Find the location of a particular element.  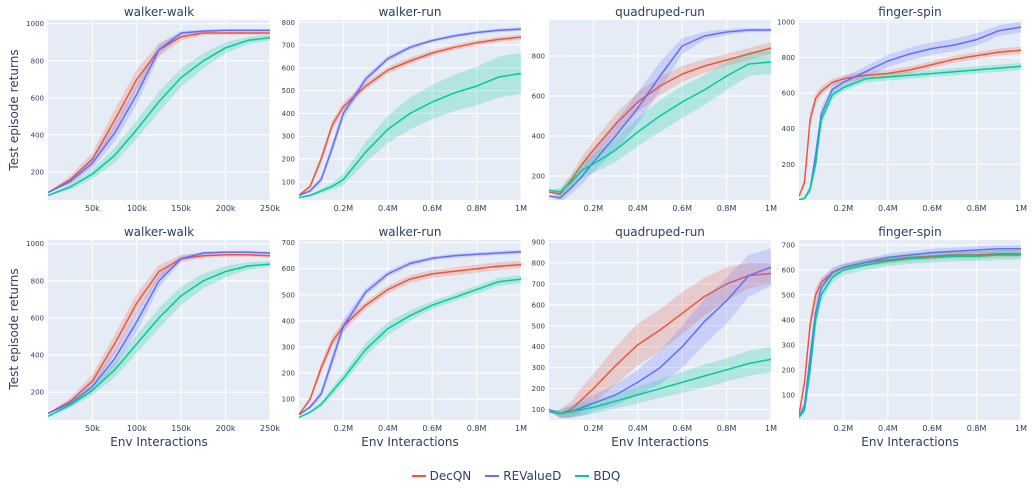

subplot-4-line-decqn is located at coordinates (910, 123).